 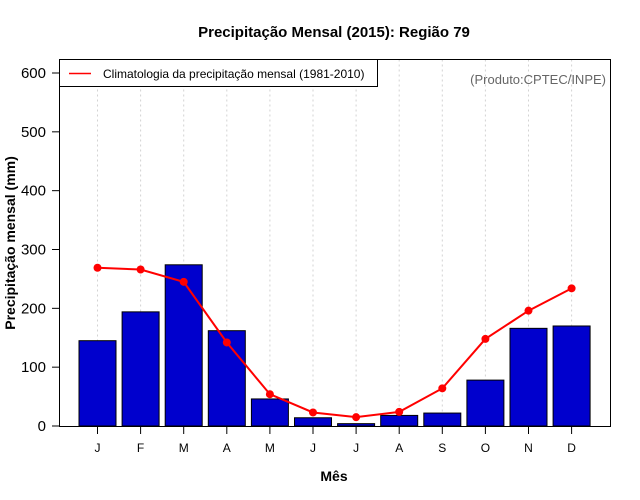 I want to click on y-tick-label: 400, so click(x=33, y=191).